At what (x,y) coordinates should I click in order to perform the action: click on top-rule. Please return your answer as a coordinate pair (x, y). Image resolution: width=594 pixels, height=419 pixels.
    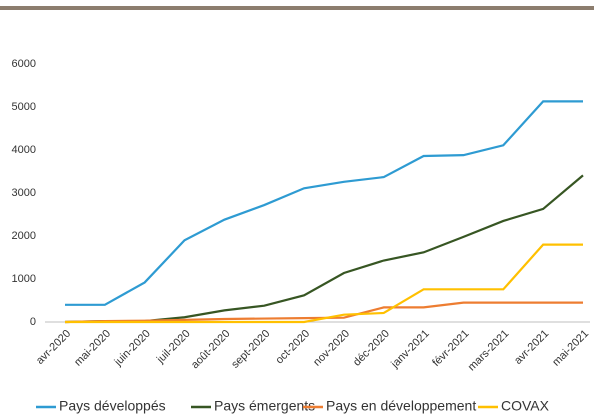
    Looking at the image, I should click on (297, 8).